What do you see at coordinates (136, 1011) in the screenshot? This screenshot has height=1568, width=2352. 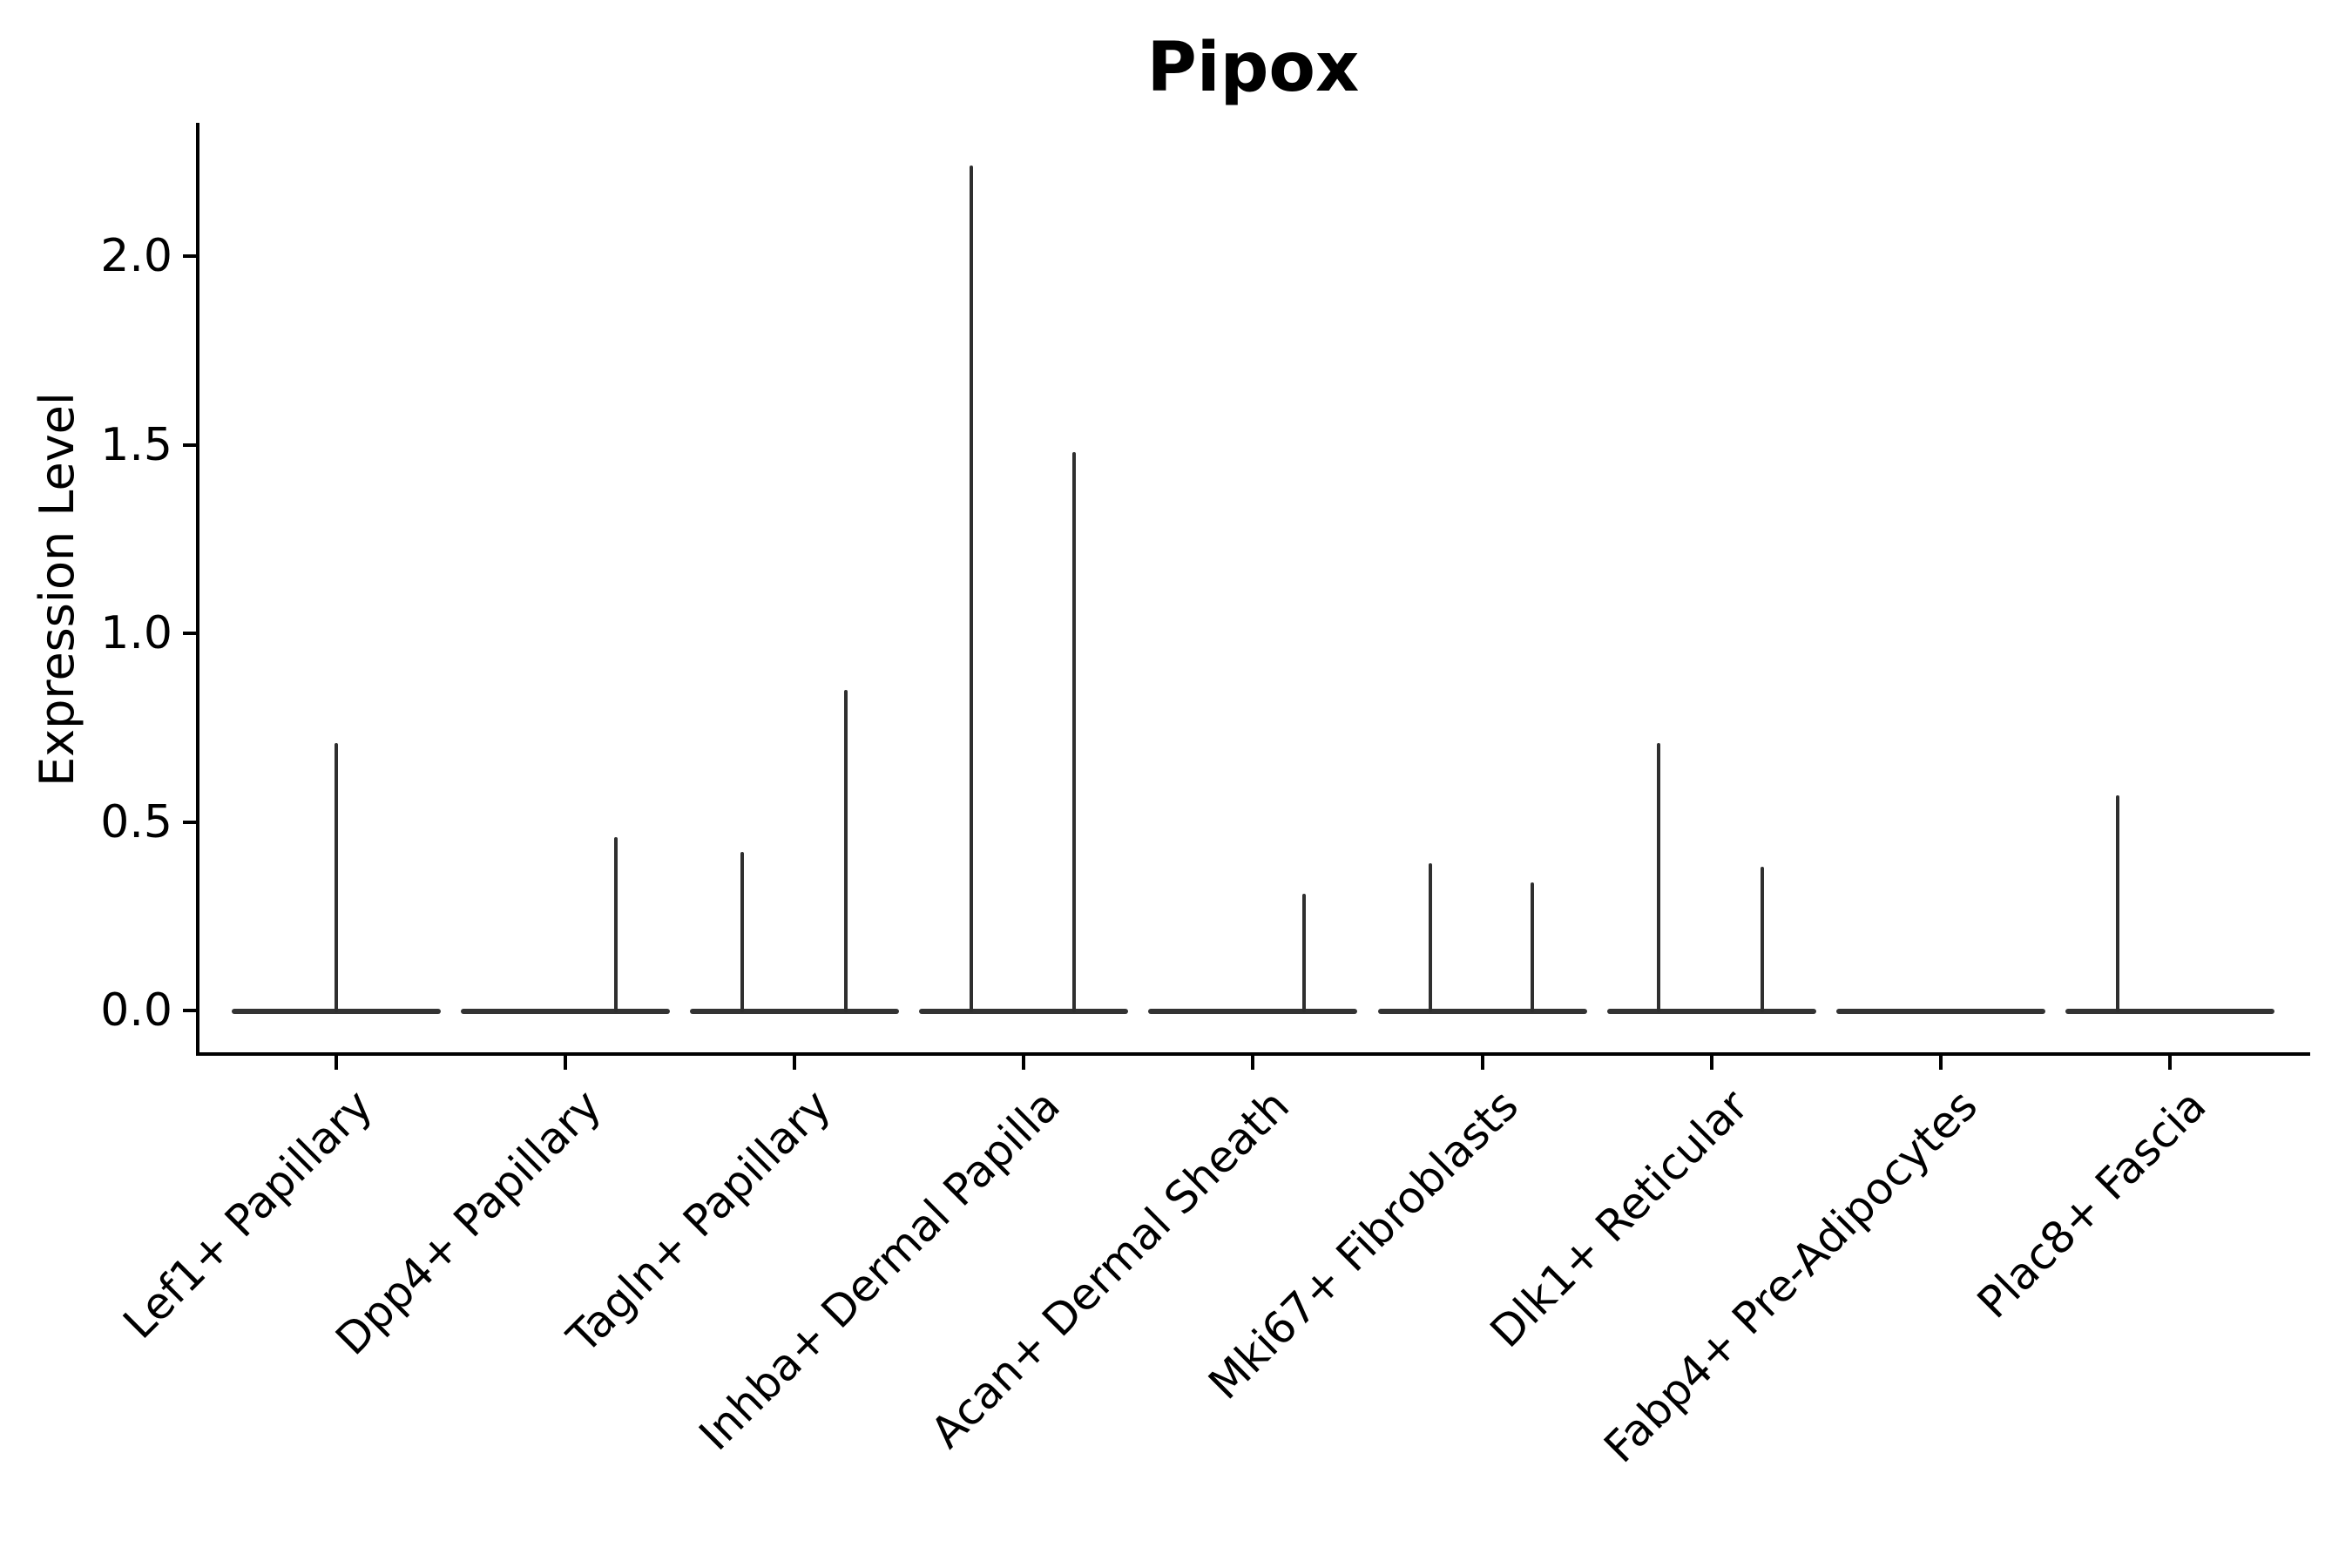 I see `y-tick-label: 0.0` at bounding box center [136, 1011].